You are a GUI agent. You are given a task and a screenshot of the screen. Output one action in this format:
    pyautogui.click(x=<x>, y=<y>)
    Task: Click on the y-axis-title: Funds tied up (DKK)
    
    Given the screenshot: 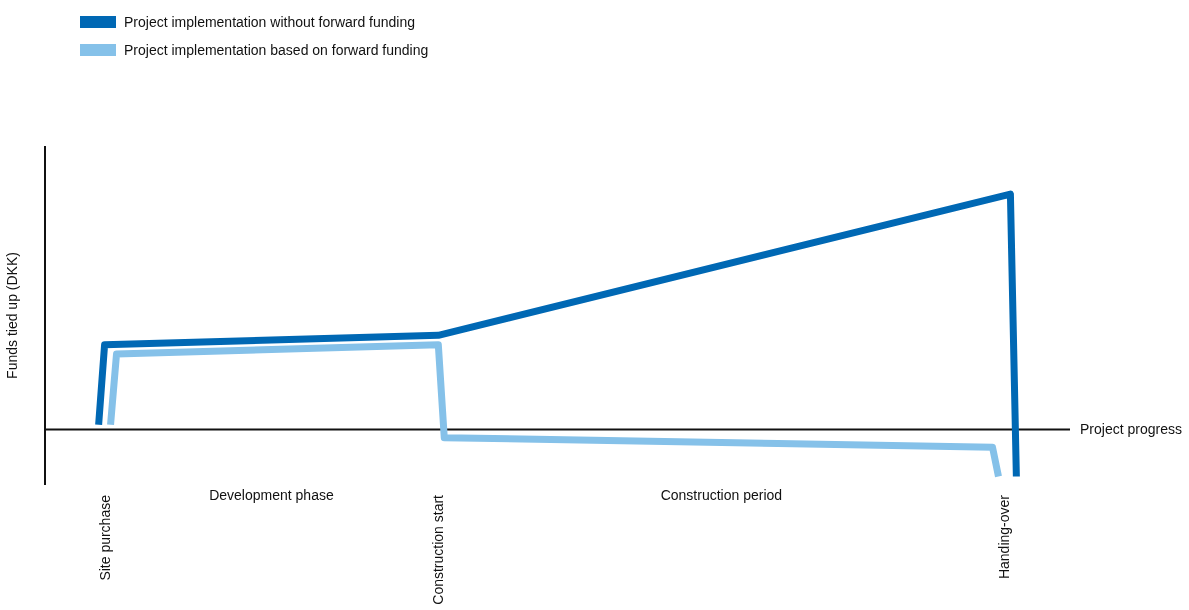 What is the action you would take?
    pyautogui.click(x=11, y=315)
    